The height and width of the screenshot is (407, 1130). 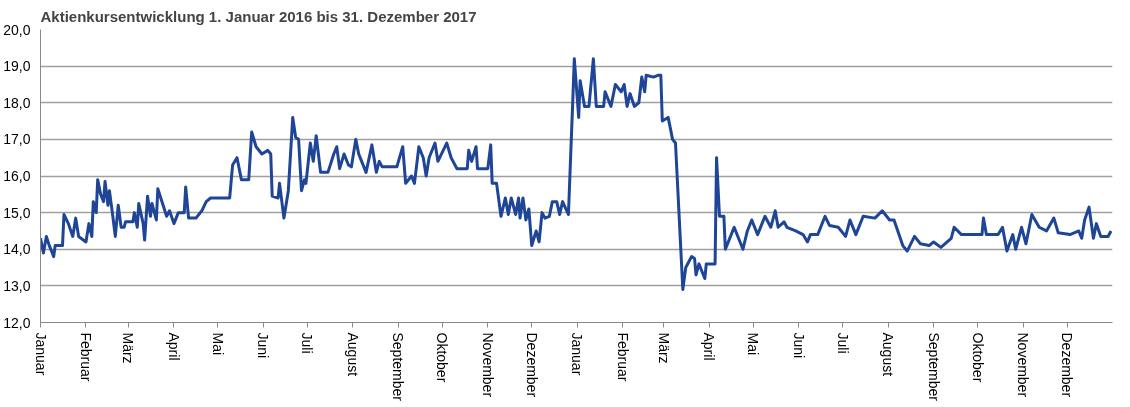 What do you see at coordinates (17, 102) in the screenshot?
I see `y-tick-label: 18,0` at bounding box center [17, 102].